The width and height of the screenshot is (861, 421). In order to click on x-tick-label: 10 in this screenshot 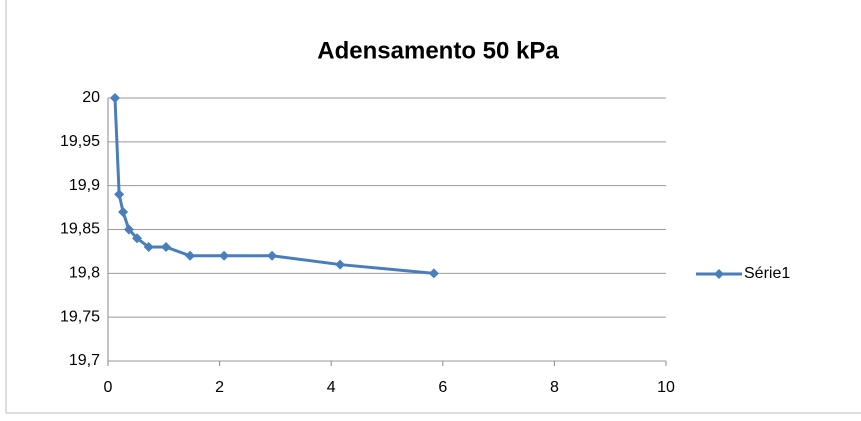, I will do `click(666, 387)`.